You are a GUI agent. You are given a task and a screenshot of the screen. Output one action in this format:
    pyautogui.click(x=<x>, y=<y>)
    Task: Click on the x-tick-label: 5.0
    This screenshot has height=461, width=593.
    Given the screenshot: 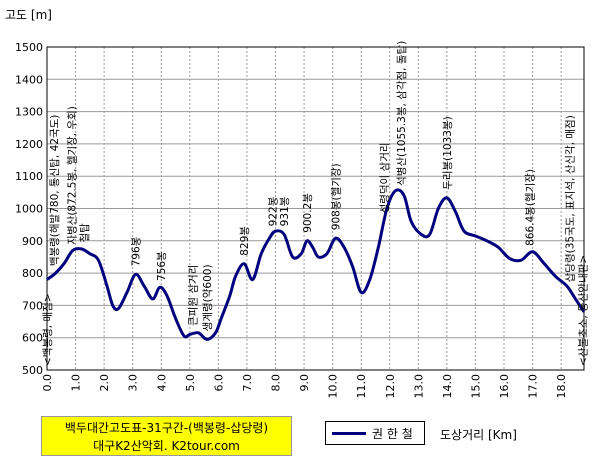 What is the action you would take?
    pyautogui.click(x=190, y=383)
    